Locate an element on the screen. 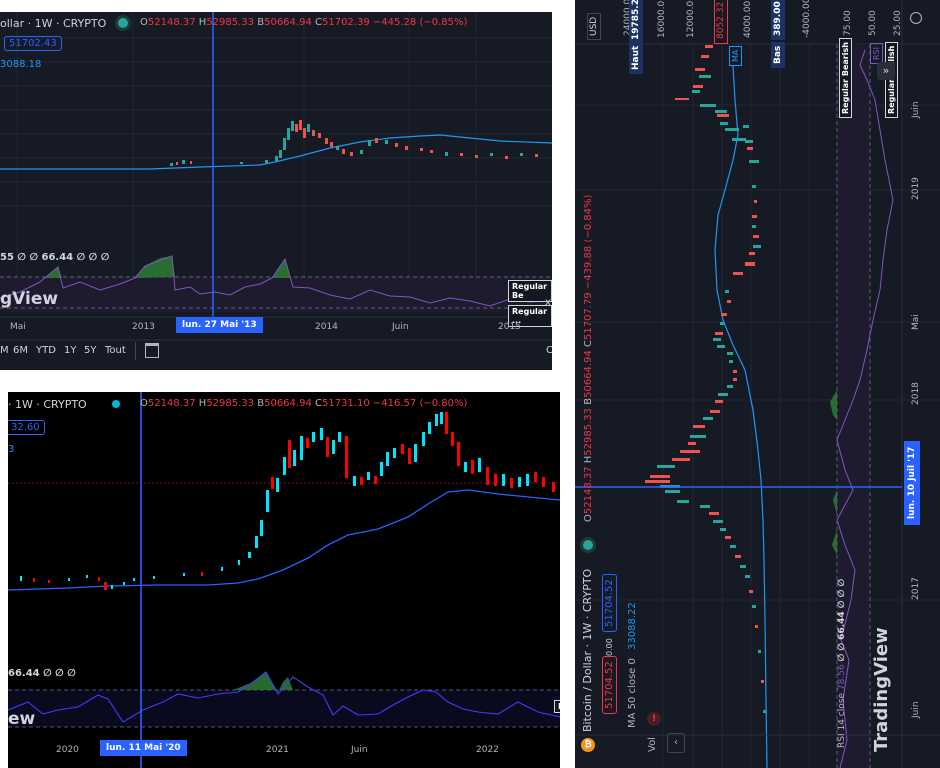  timeframe-button: 5Y is located at coordinates (90, 350).